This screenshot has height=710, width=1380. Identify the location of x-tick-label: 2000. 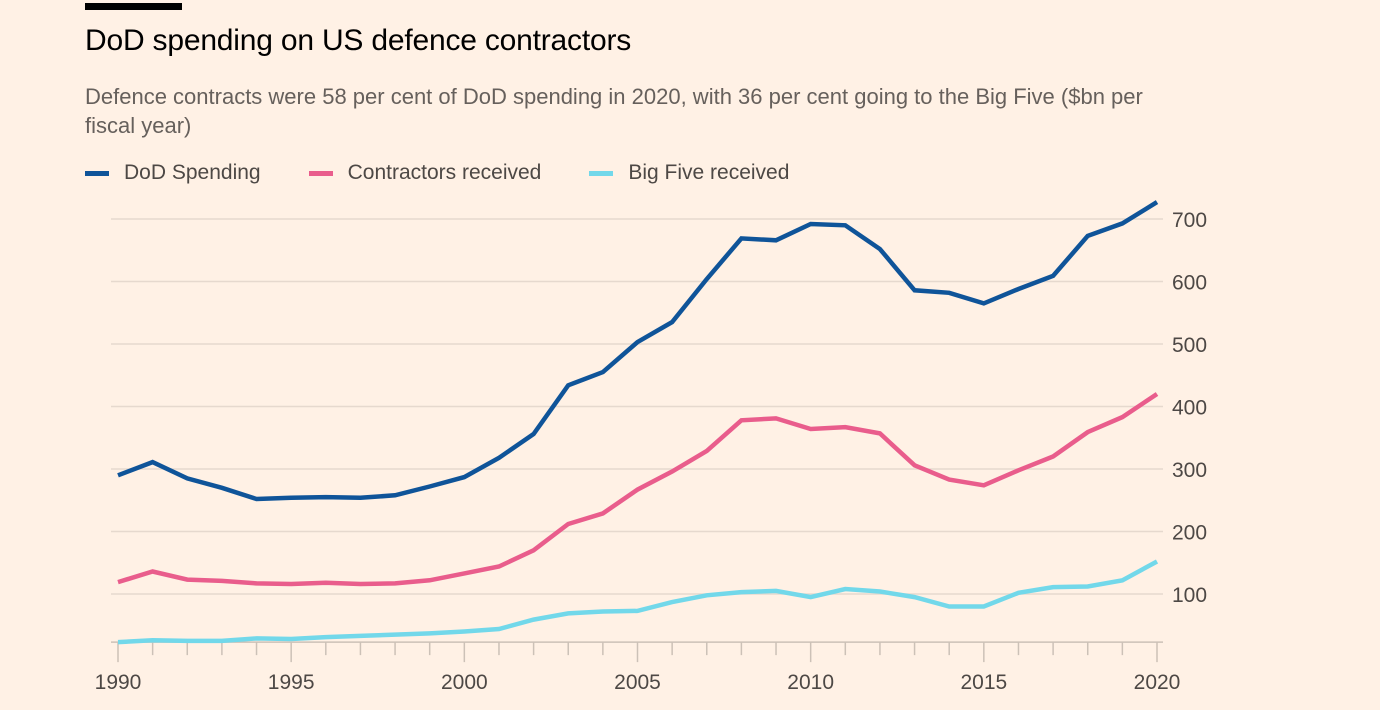
(464, 682).